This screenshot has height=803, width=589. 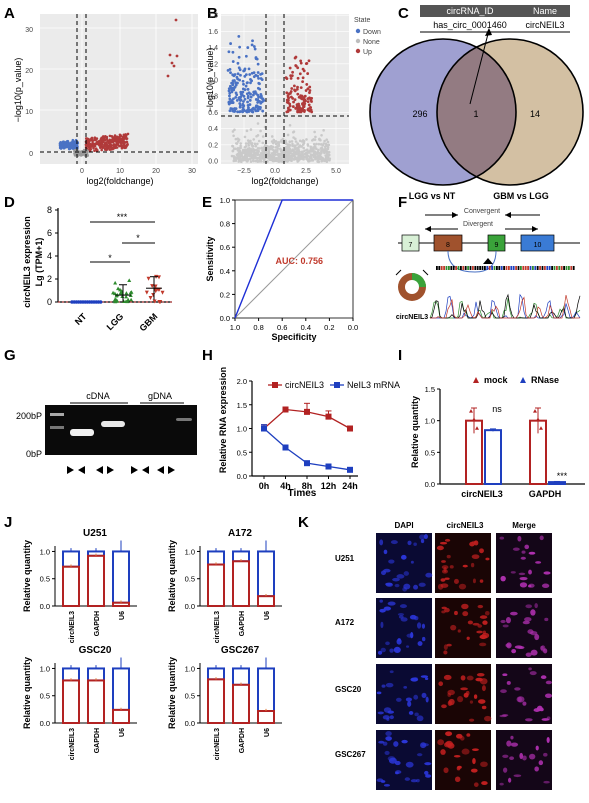 What do you see at coordinates (488, 261) in the screenshot?
I see `panel-f-junction-marker` at bounding box center [488, 261].